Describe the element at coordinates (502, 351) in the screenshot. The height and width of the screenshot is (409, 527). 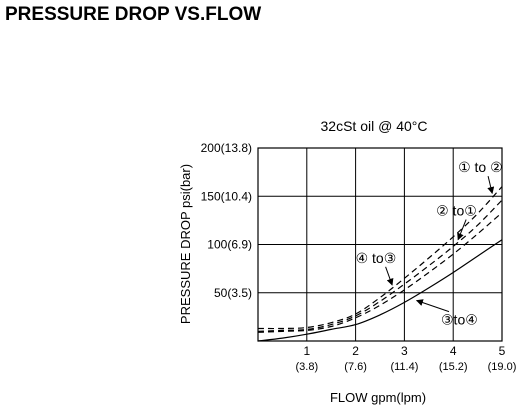
I see `x-tick-label: 5` at that location.